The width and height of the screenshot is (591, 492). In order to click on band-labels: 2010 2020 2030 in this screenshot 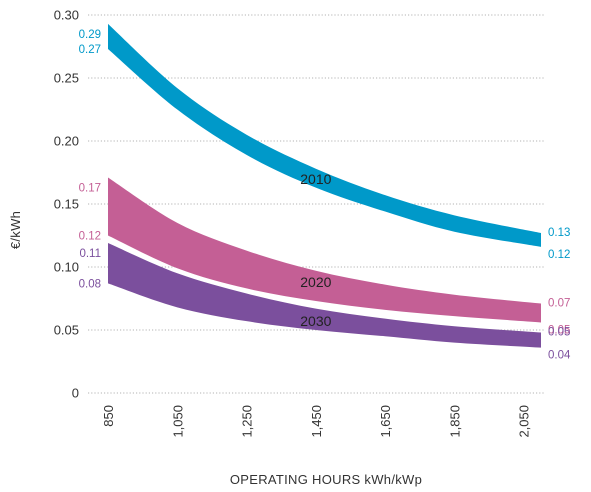, I will do `click(315, 250)`.